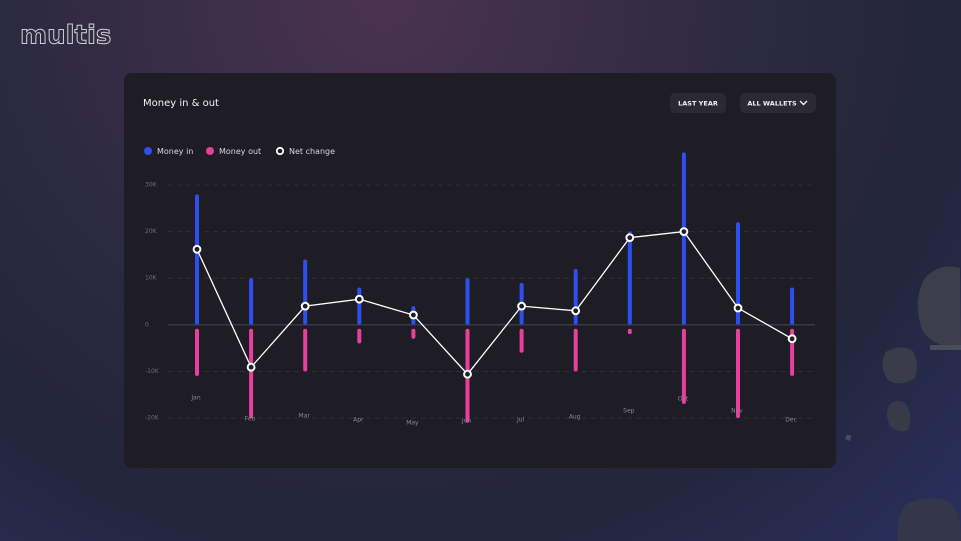 This screenshot has width=961, height=541. I want to click on y-tick-label: 20K, so click(151, 231).